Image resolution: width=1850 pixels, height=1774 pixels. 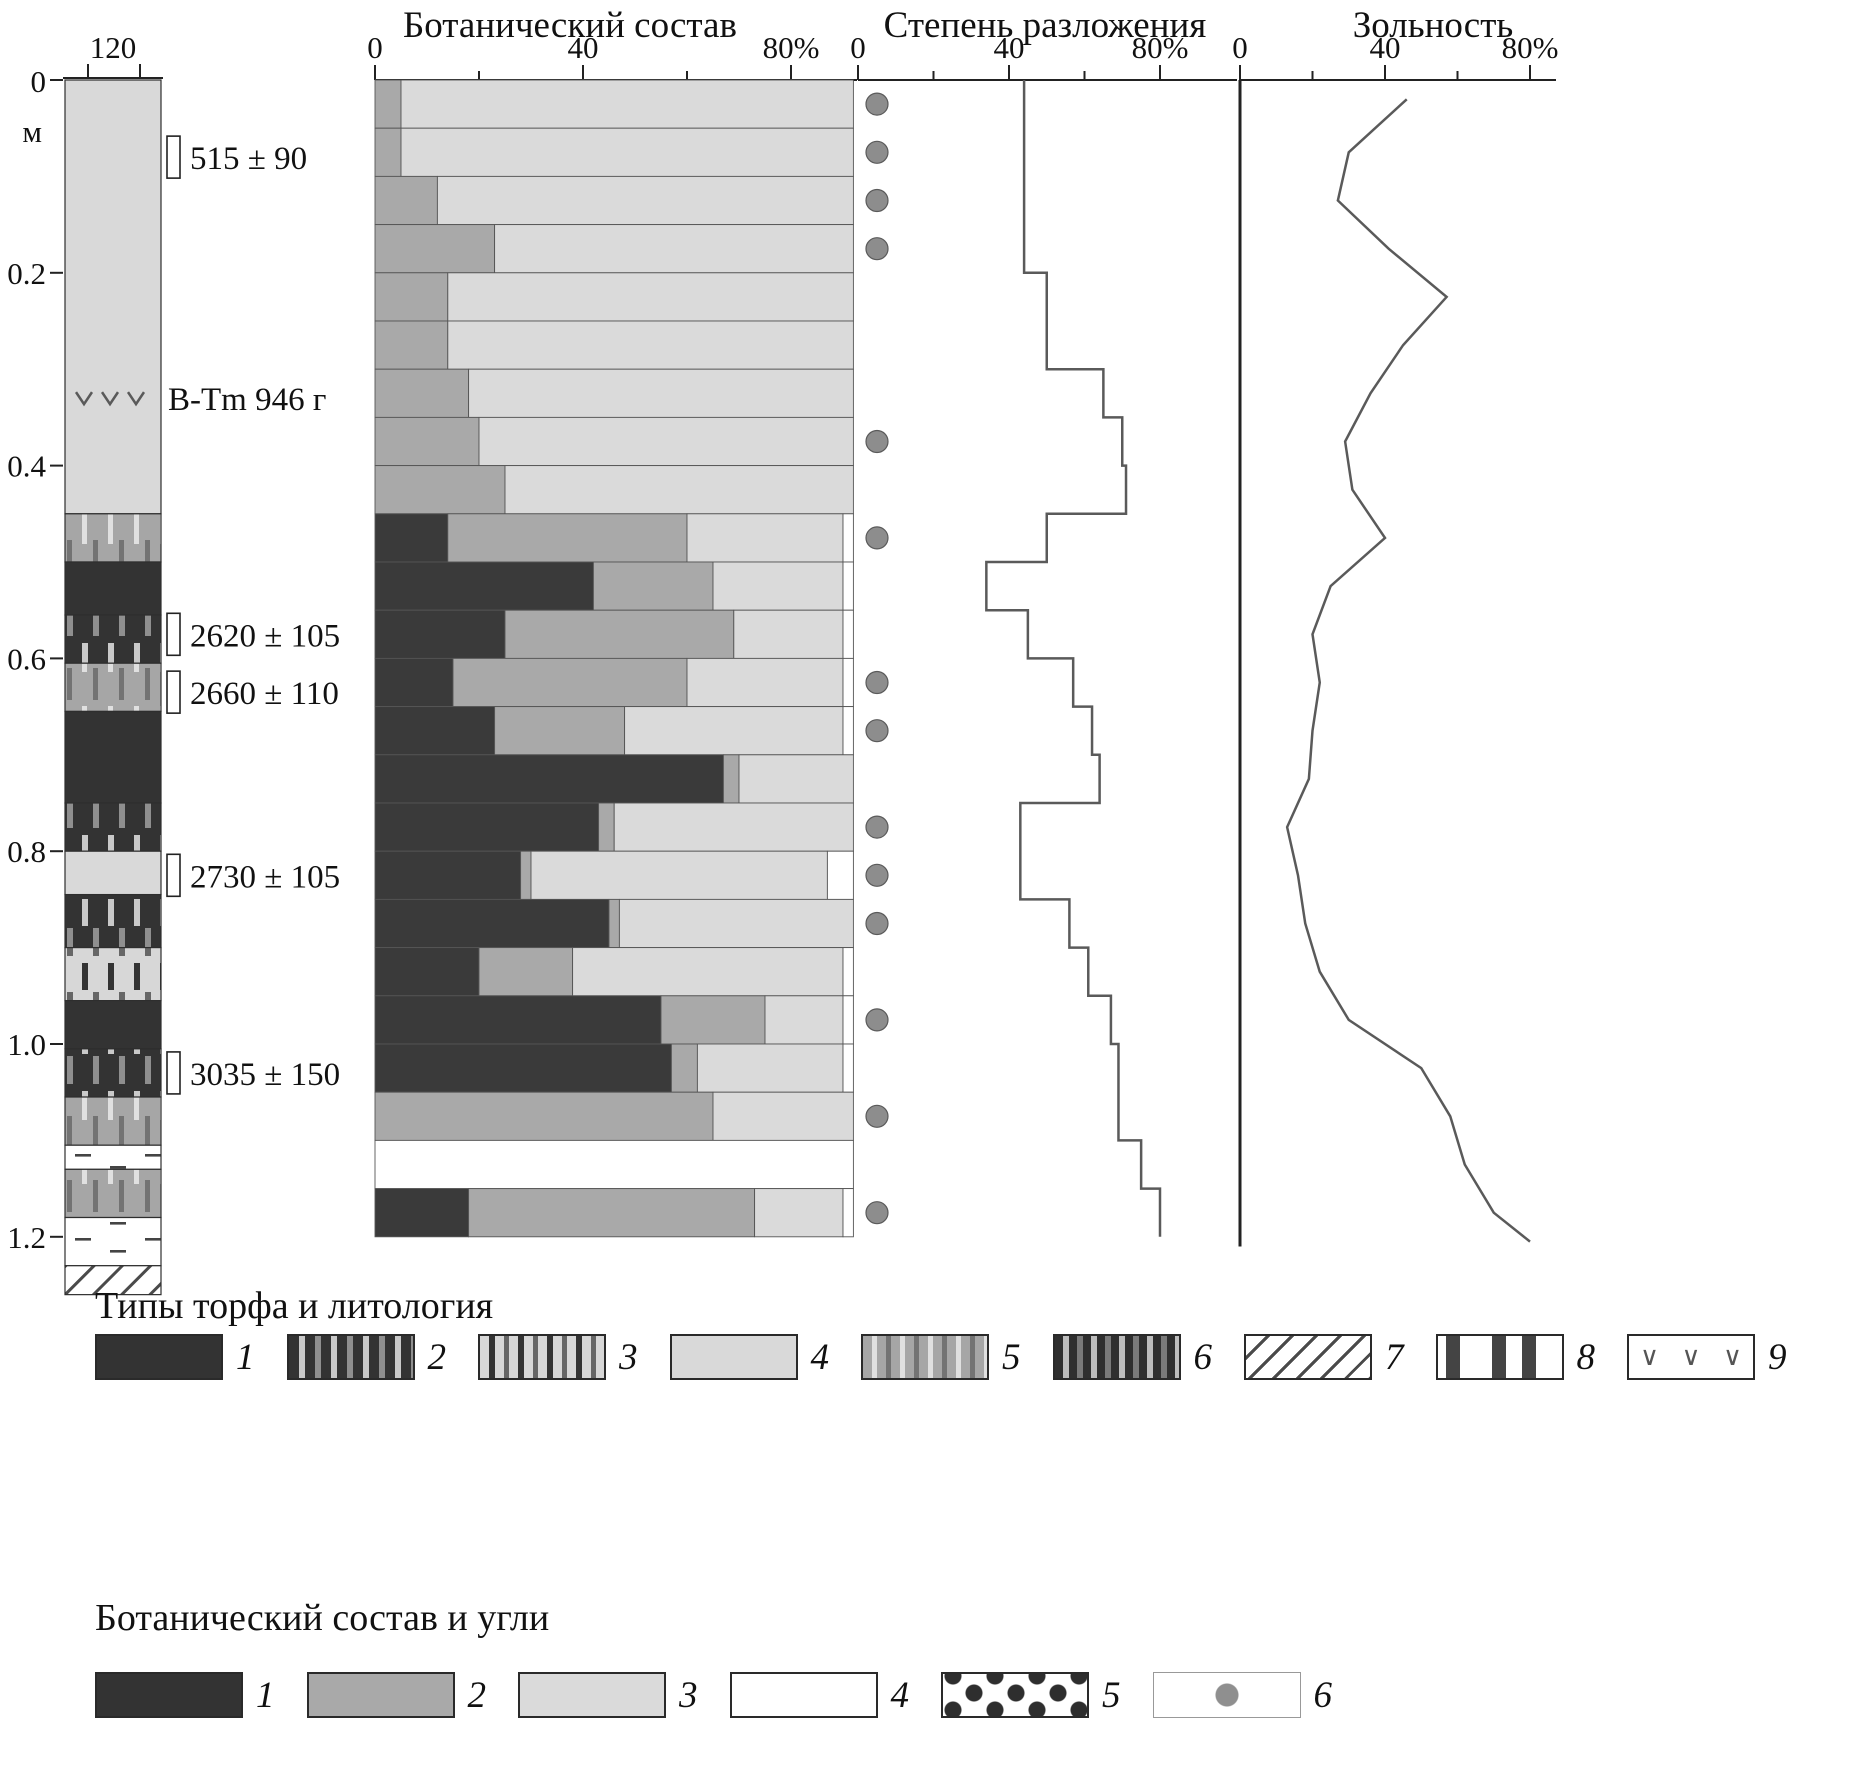 What do you see at coordinates (819, 1695) in the screenshot?
I see `legend-item-bot-4: 4` at bounding box center [819, 1695].